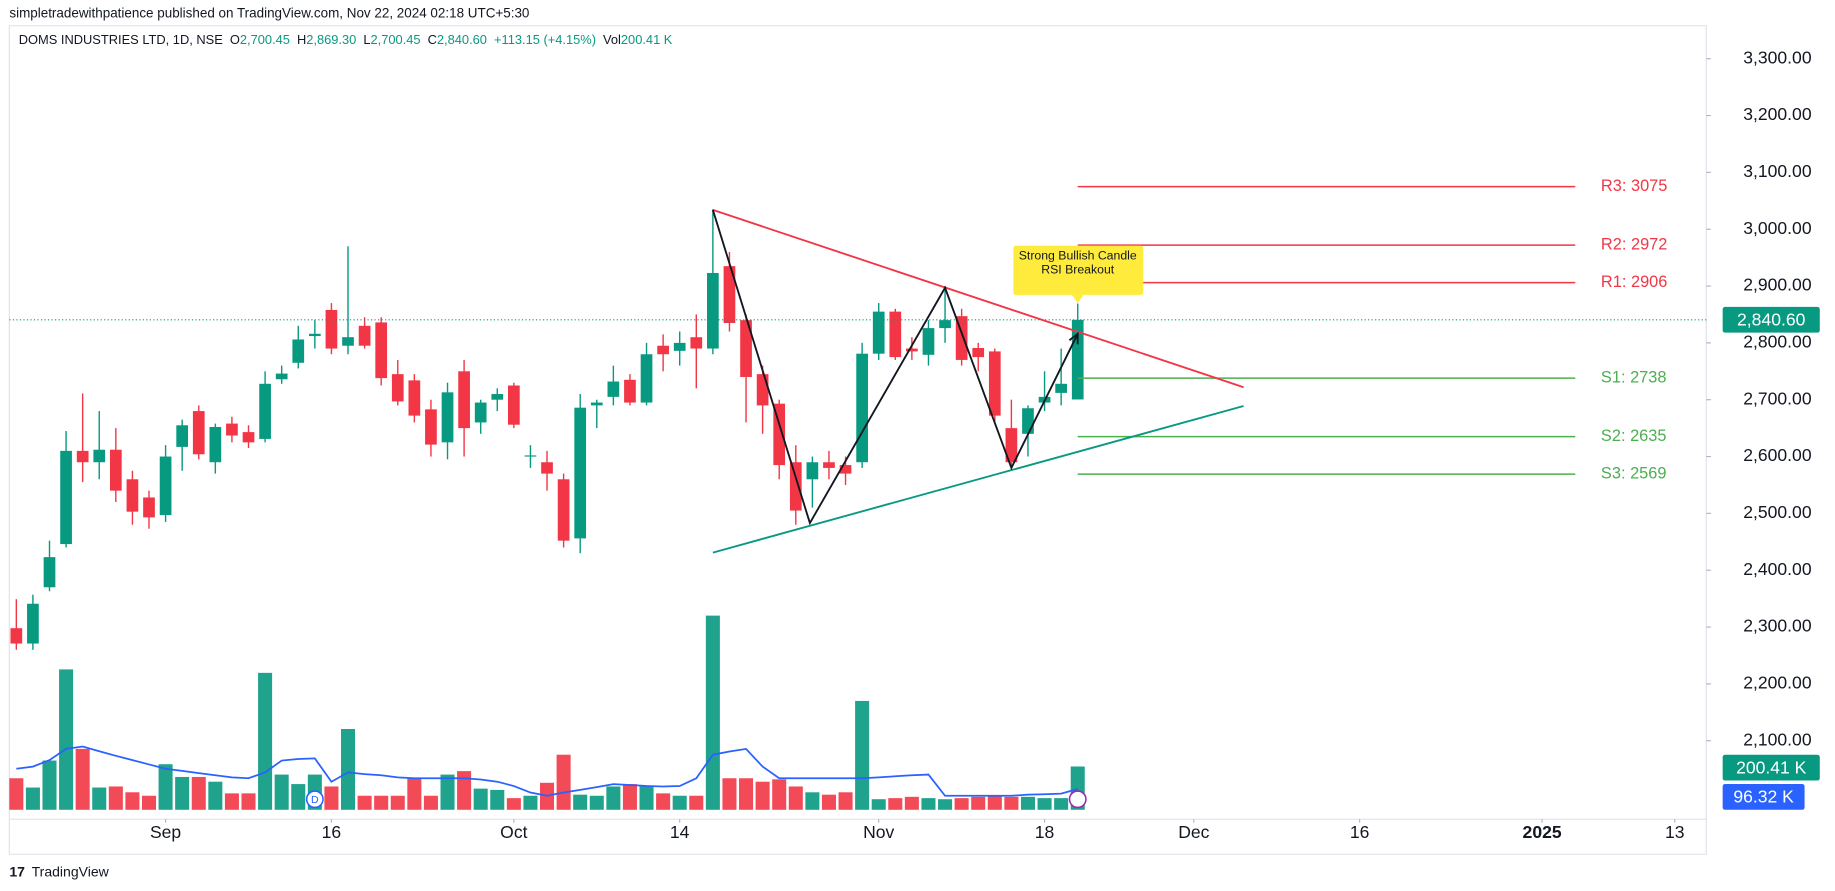 The height and width of the screenshot is (891, 1835). I want to click on level-label: S1: 2738, so click(1634, 377).